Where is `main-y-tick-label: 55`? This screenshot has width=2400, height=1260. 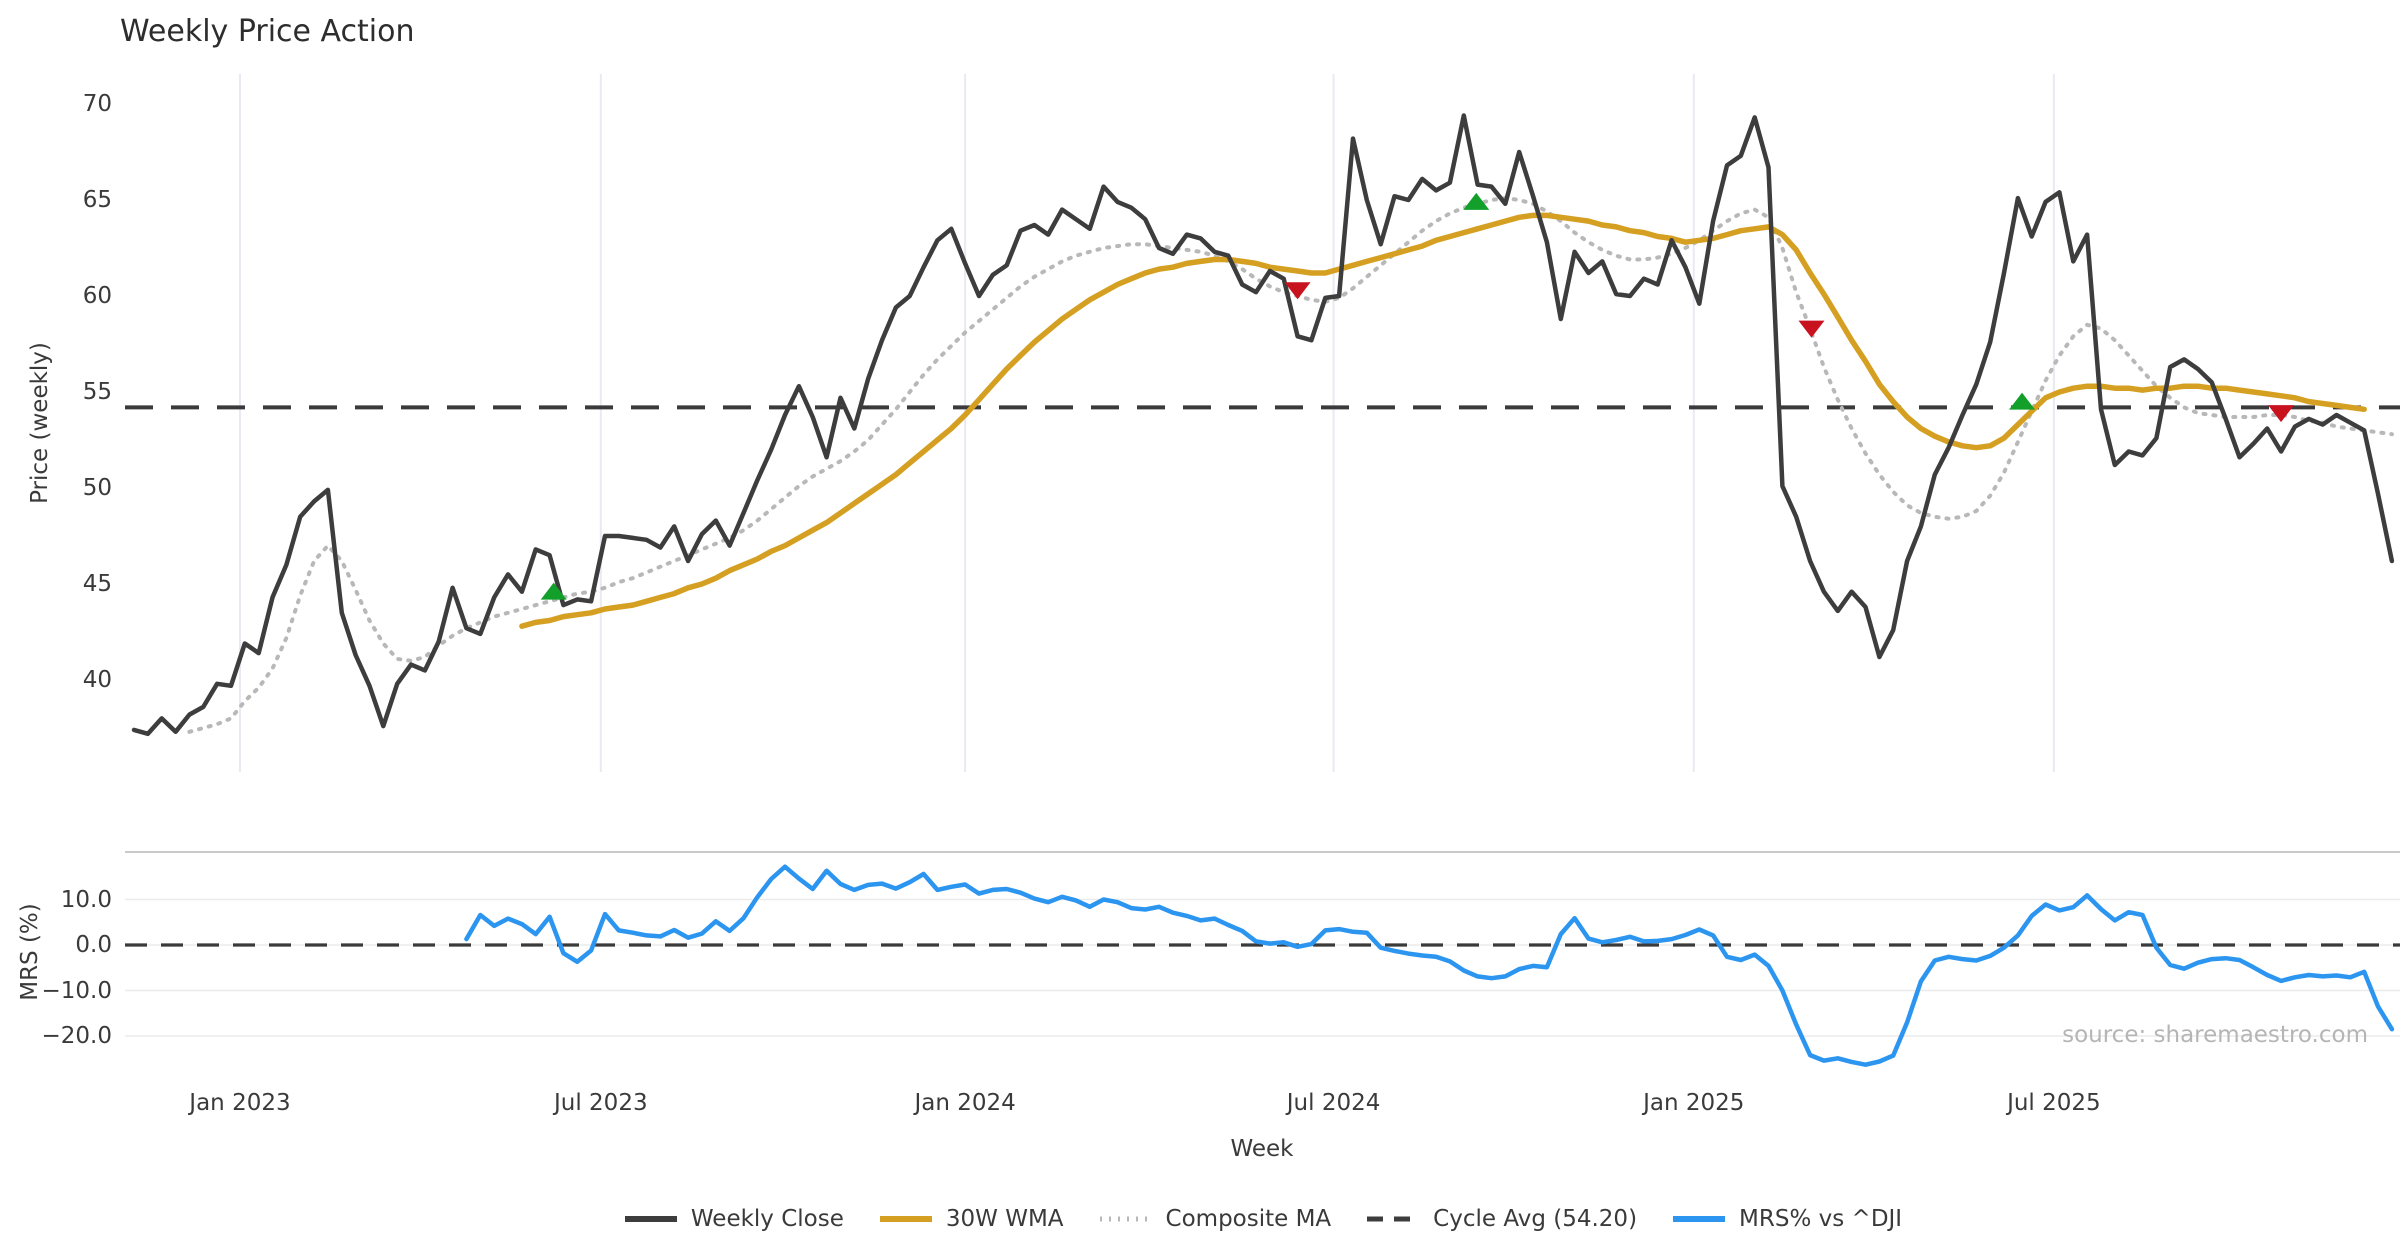
main-y-tick-label: 55 is located at coordinates (97, 392).